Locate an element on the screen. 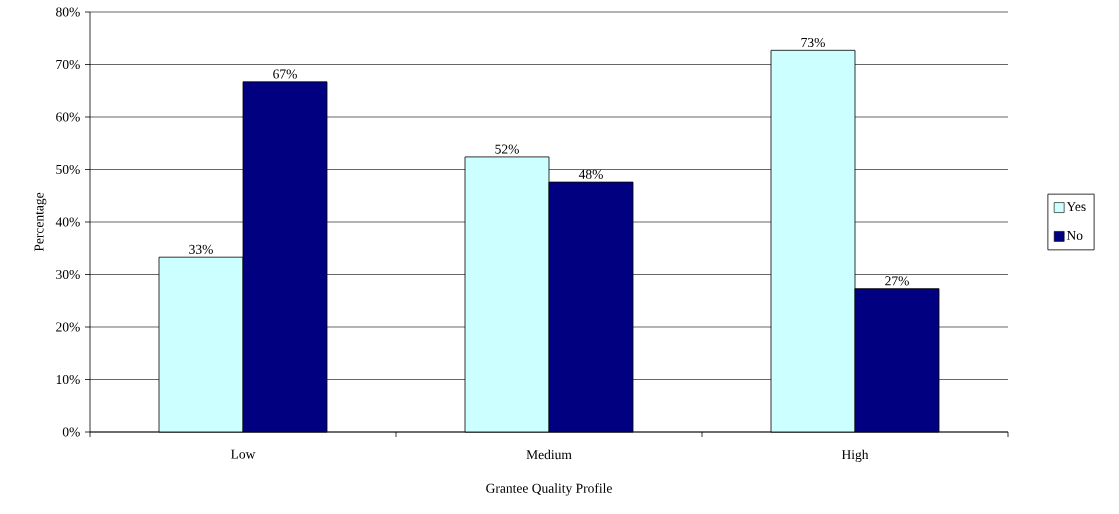 The width and height of the screenshot is (1119, 514). data-label: 33% is located at coordinates (201, 249).